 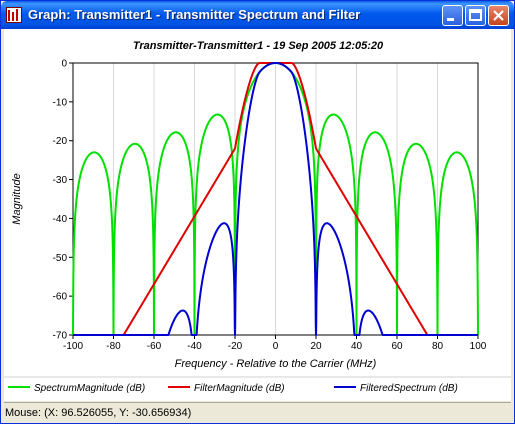 What do you see at coordinates (73, 346) in the screenshot?
I see `x-tick-label: -100` at bounding box center [73, 346].